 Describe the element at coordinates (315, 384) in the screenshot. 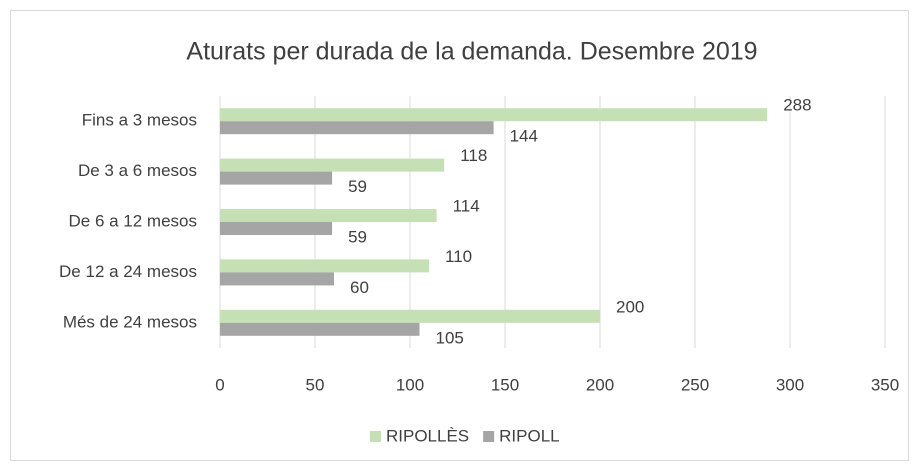

I see `x-tick-label: 50` at that location.